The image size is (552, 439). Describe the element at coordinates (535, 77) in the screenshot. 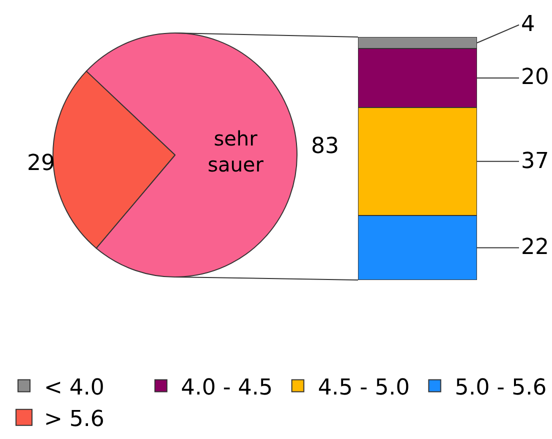

I see `data-label: 20` at that location.